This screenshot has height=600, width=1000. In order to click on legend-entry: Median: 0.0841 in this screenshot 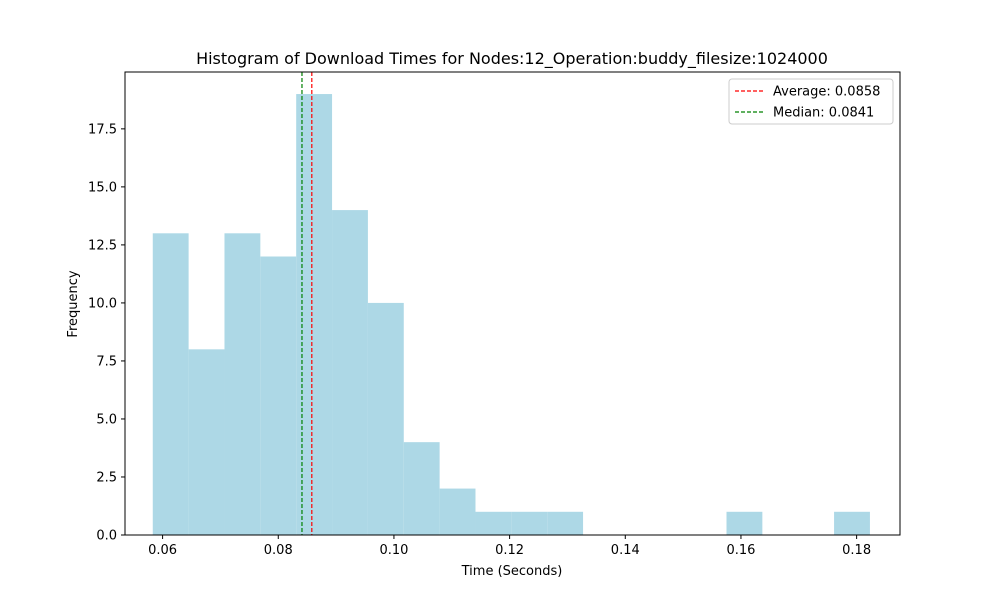, I will do `click(823, 113)`.